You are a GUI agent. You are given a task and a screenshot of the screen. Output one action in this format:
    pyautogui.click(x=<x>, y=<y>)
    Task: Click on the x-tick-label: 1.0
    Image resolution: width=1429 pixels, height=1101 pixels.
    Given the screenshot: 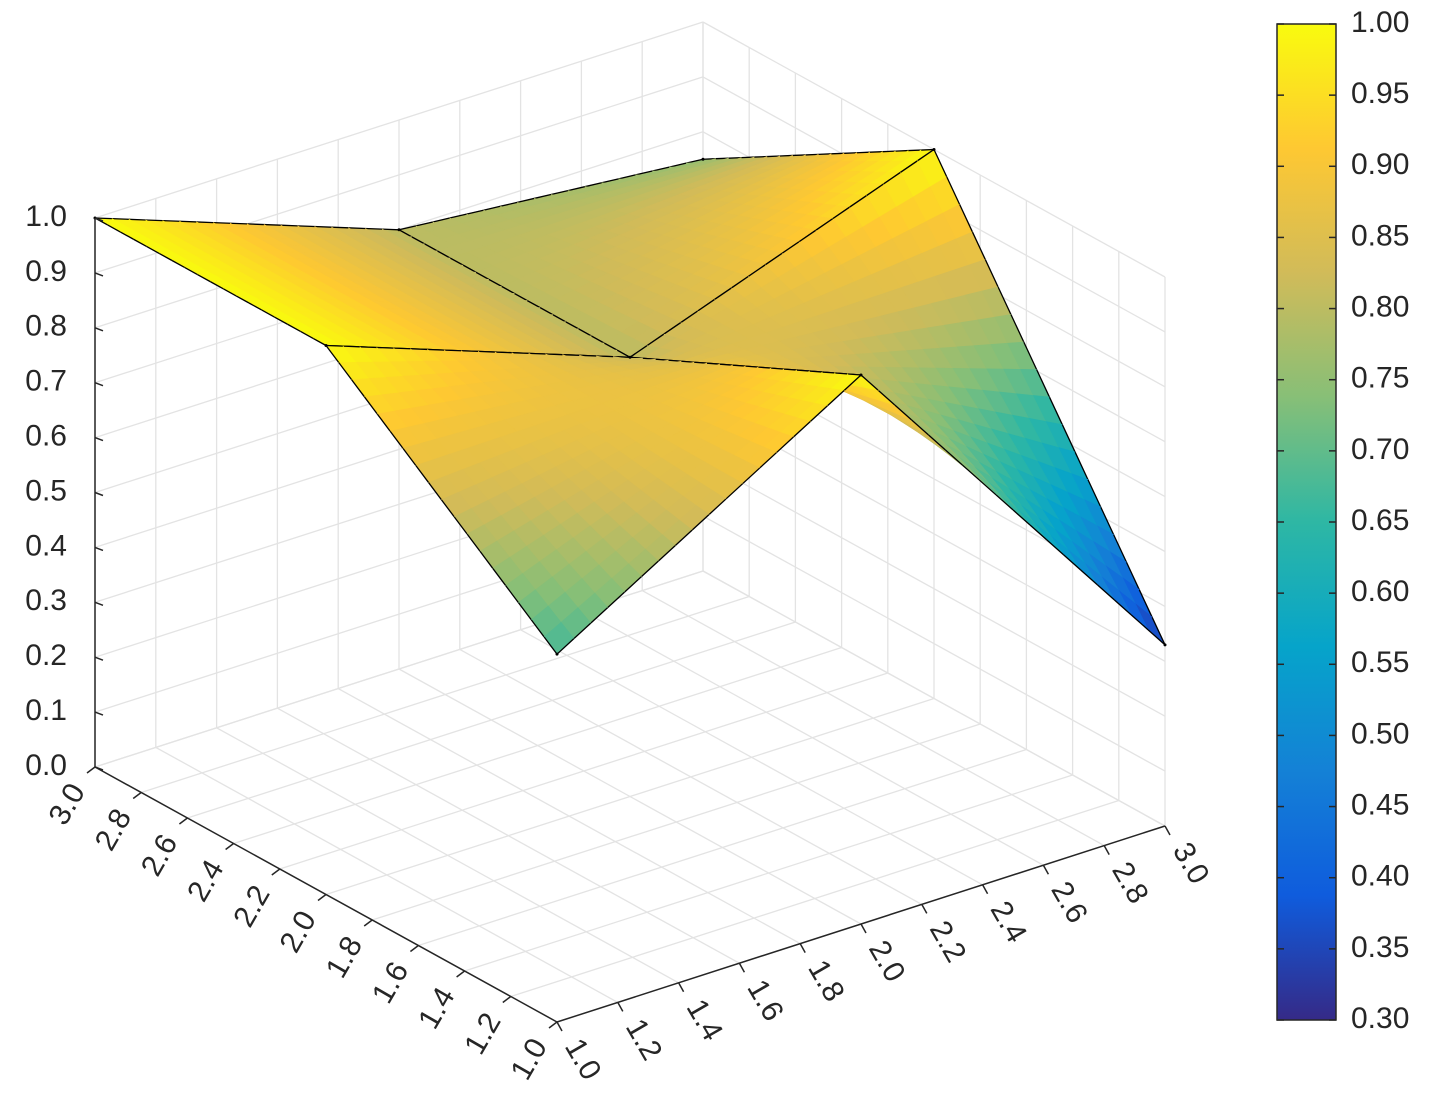 What is the action you would take?
    pyautogui.click(x=582, y=1059)
    